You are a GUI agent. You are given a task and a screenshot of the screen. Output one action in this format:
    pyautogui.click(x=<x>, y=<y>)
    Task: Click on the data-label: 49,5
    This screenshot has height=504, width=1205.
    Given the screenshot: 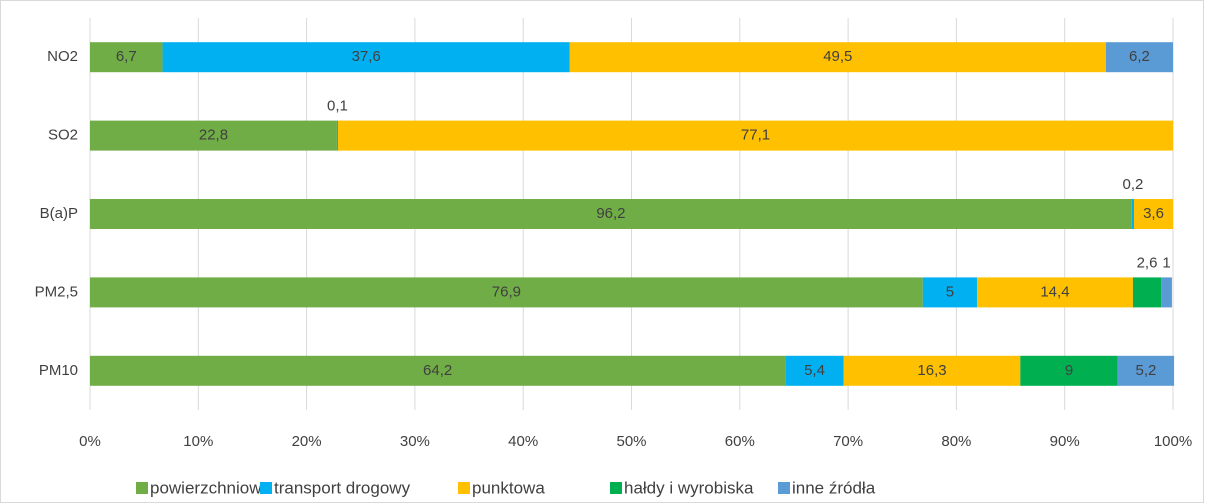 What is the action you would take?
    pyautogui.click(x=837, y=56)
    